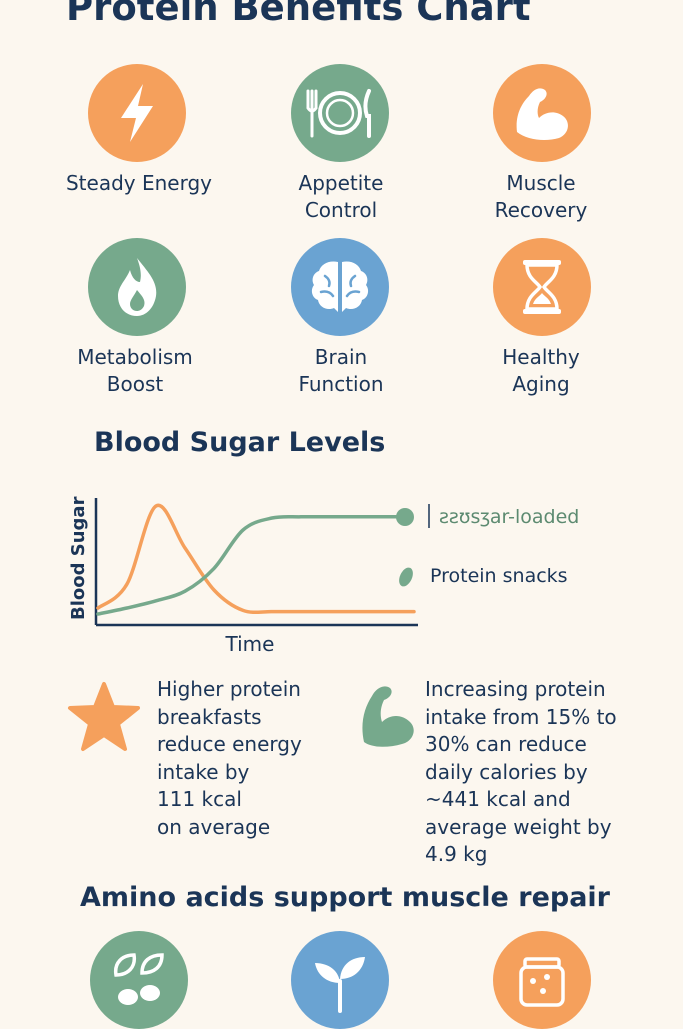  What do you see at coordinates (341, 370) in the screenshot?
I see `benefit-label-brain-function: Brain Function` at bounding box center [341, 370].